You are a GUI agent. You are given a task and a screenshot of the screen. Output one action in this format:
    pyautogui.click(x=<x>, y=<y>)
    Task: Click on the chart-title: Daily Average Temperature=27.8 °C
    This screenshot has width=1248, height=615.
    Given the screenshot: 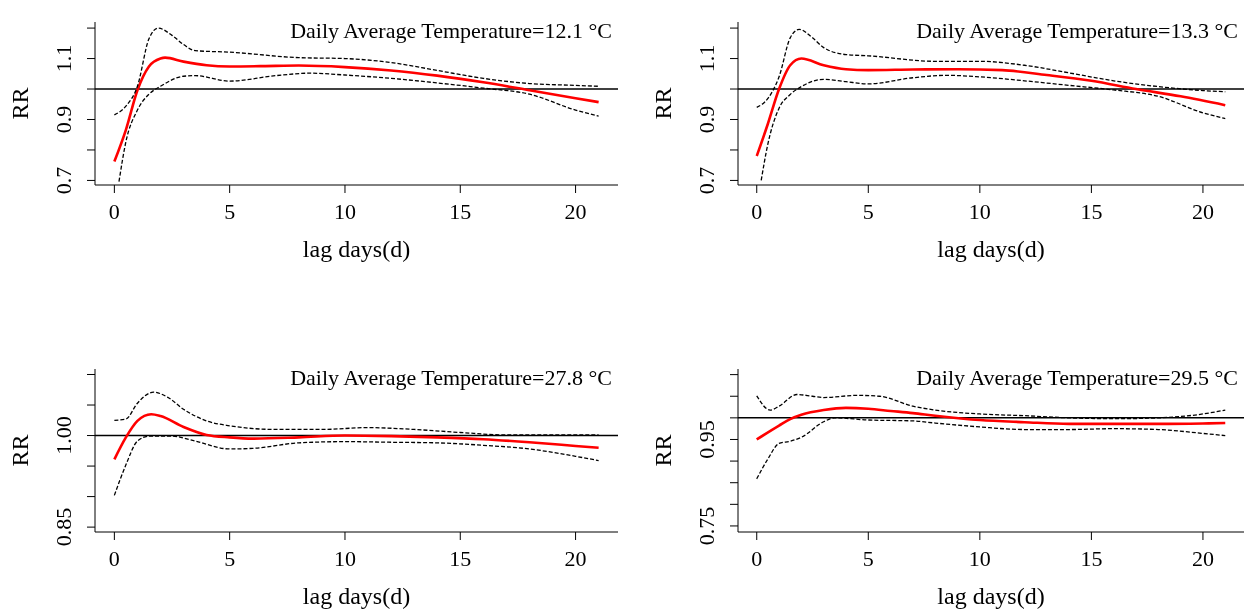 What is the action you would take?
    pyautogui.click(x=451, y=378)
    